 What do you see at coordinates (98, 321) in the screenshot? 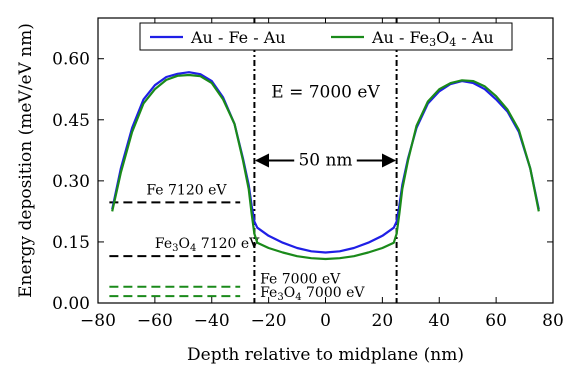
I see `x-tick-label-0: −80` at bounding box center [98, 321].